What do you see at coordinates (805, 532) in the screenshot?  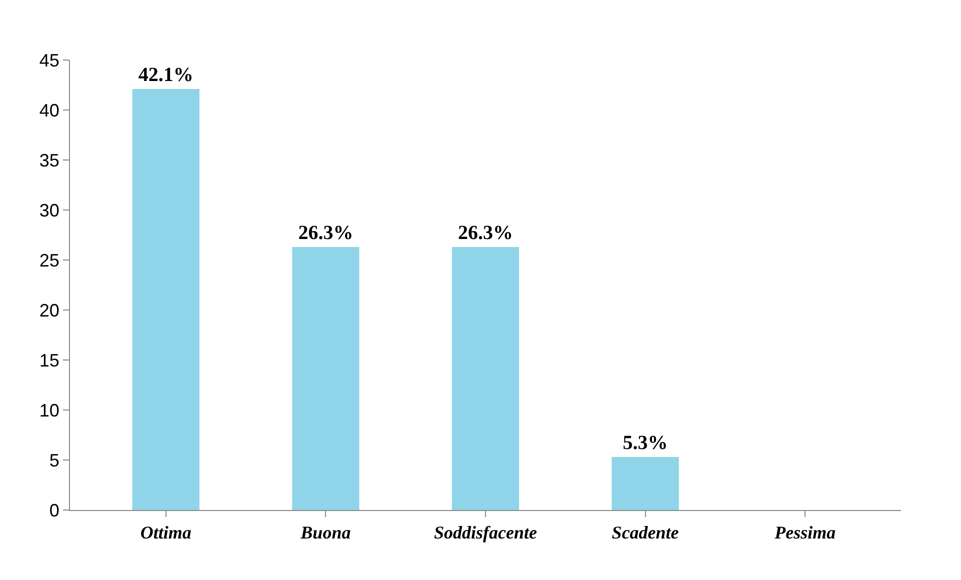 I see `x-tick-label: Pessima` at bounding box center [805, 532].